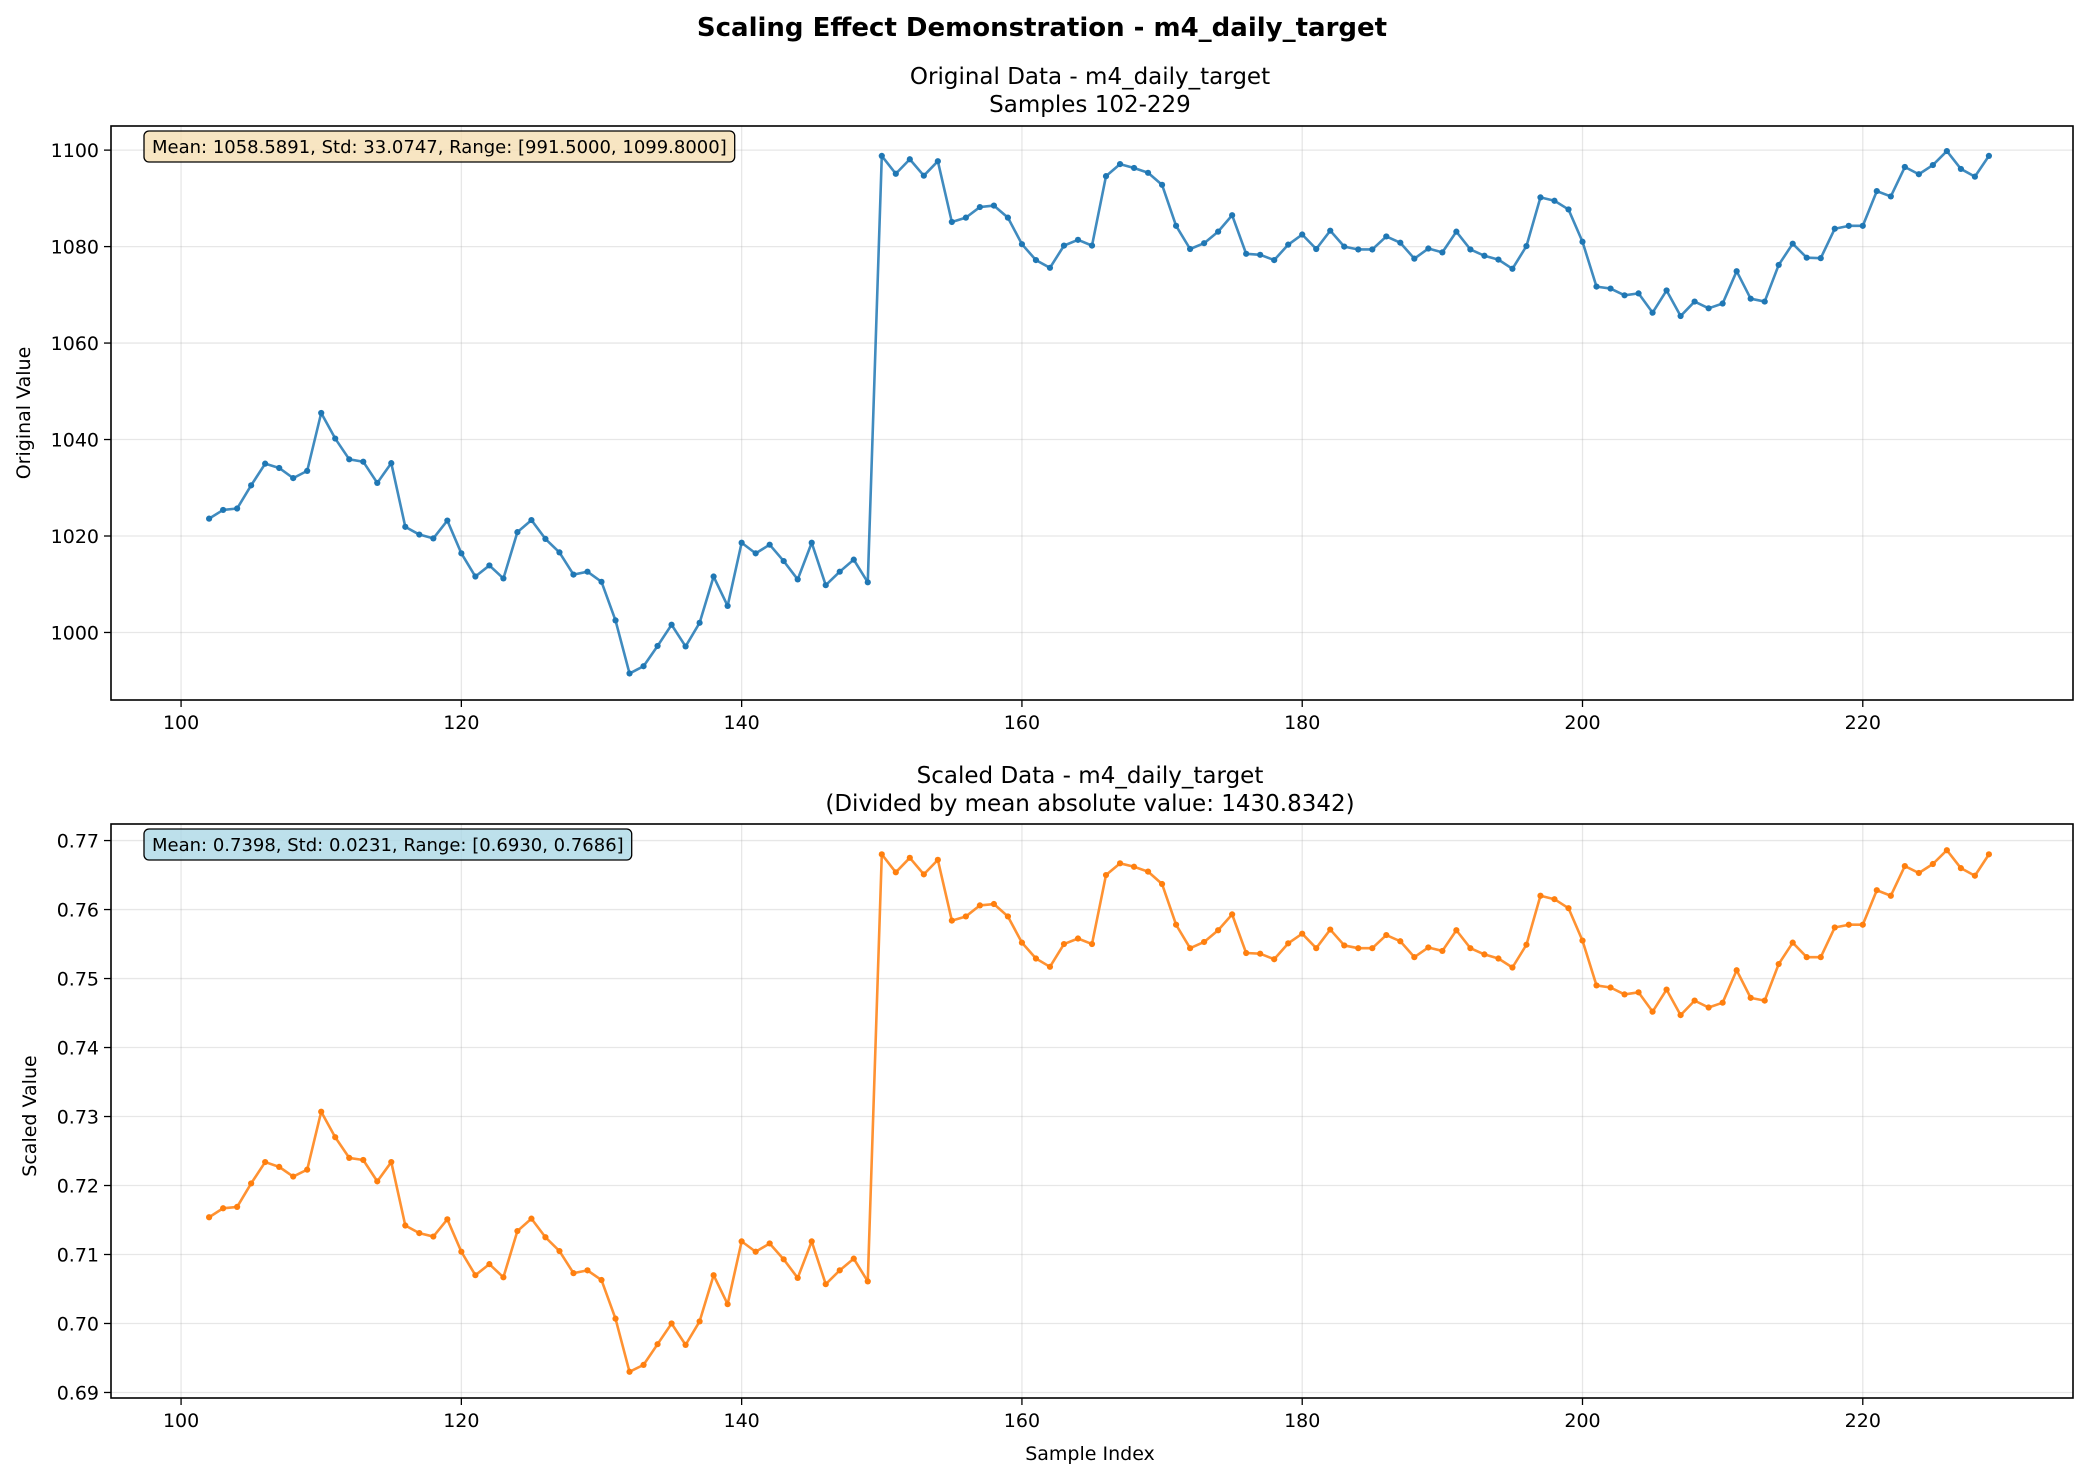 The height and width of the screenshot is (1475, 2084). Describe the element at coordinates (75, 537) in the screenshot. I see `original-y-tick-label: 1020` at that location.